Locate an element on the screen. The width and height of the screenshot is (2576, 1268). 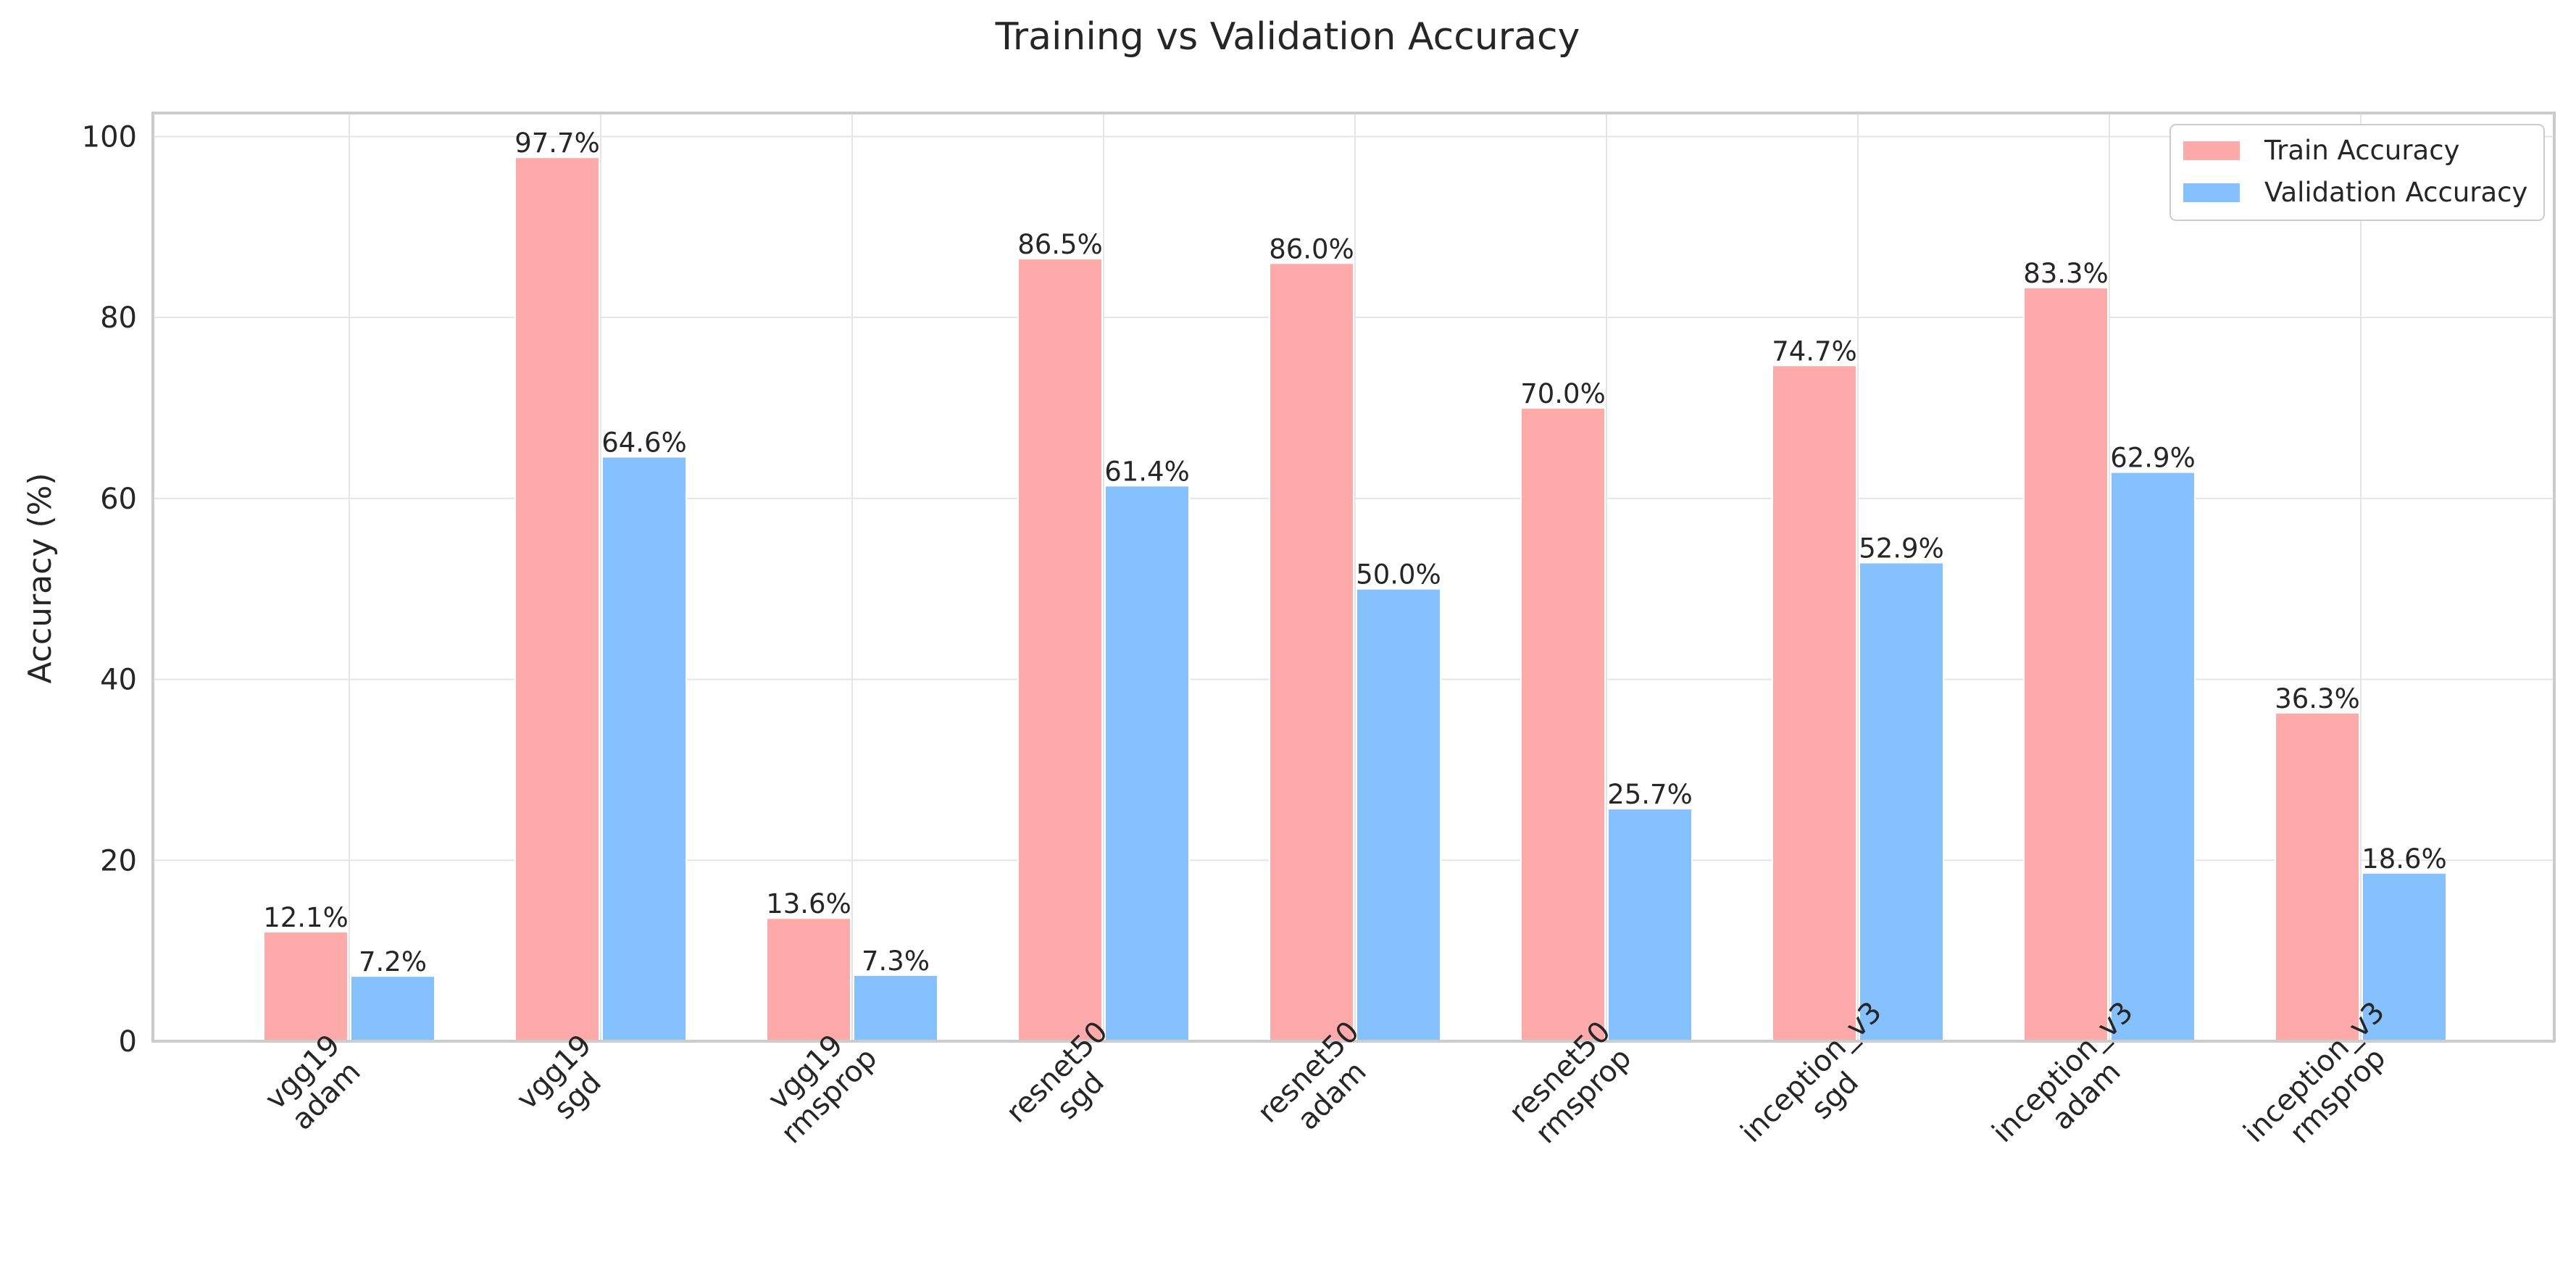
validation-legend-swatch is located at coordinates (2211, 192).